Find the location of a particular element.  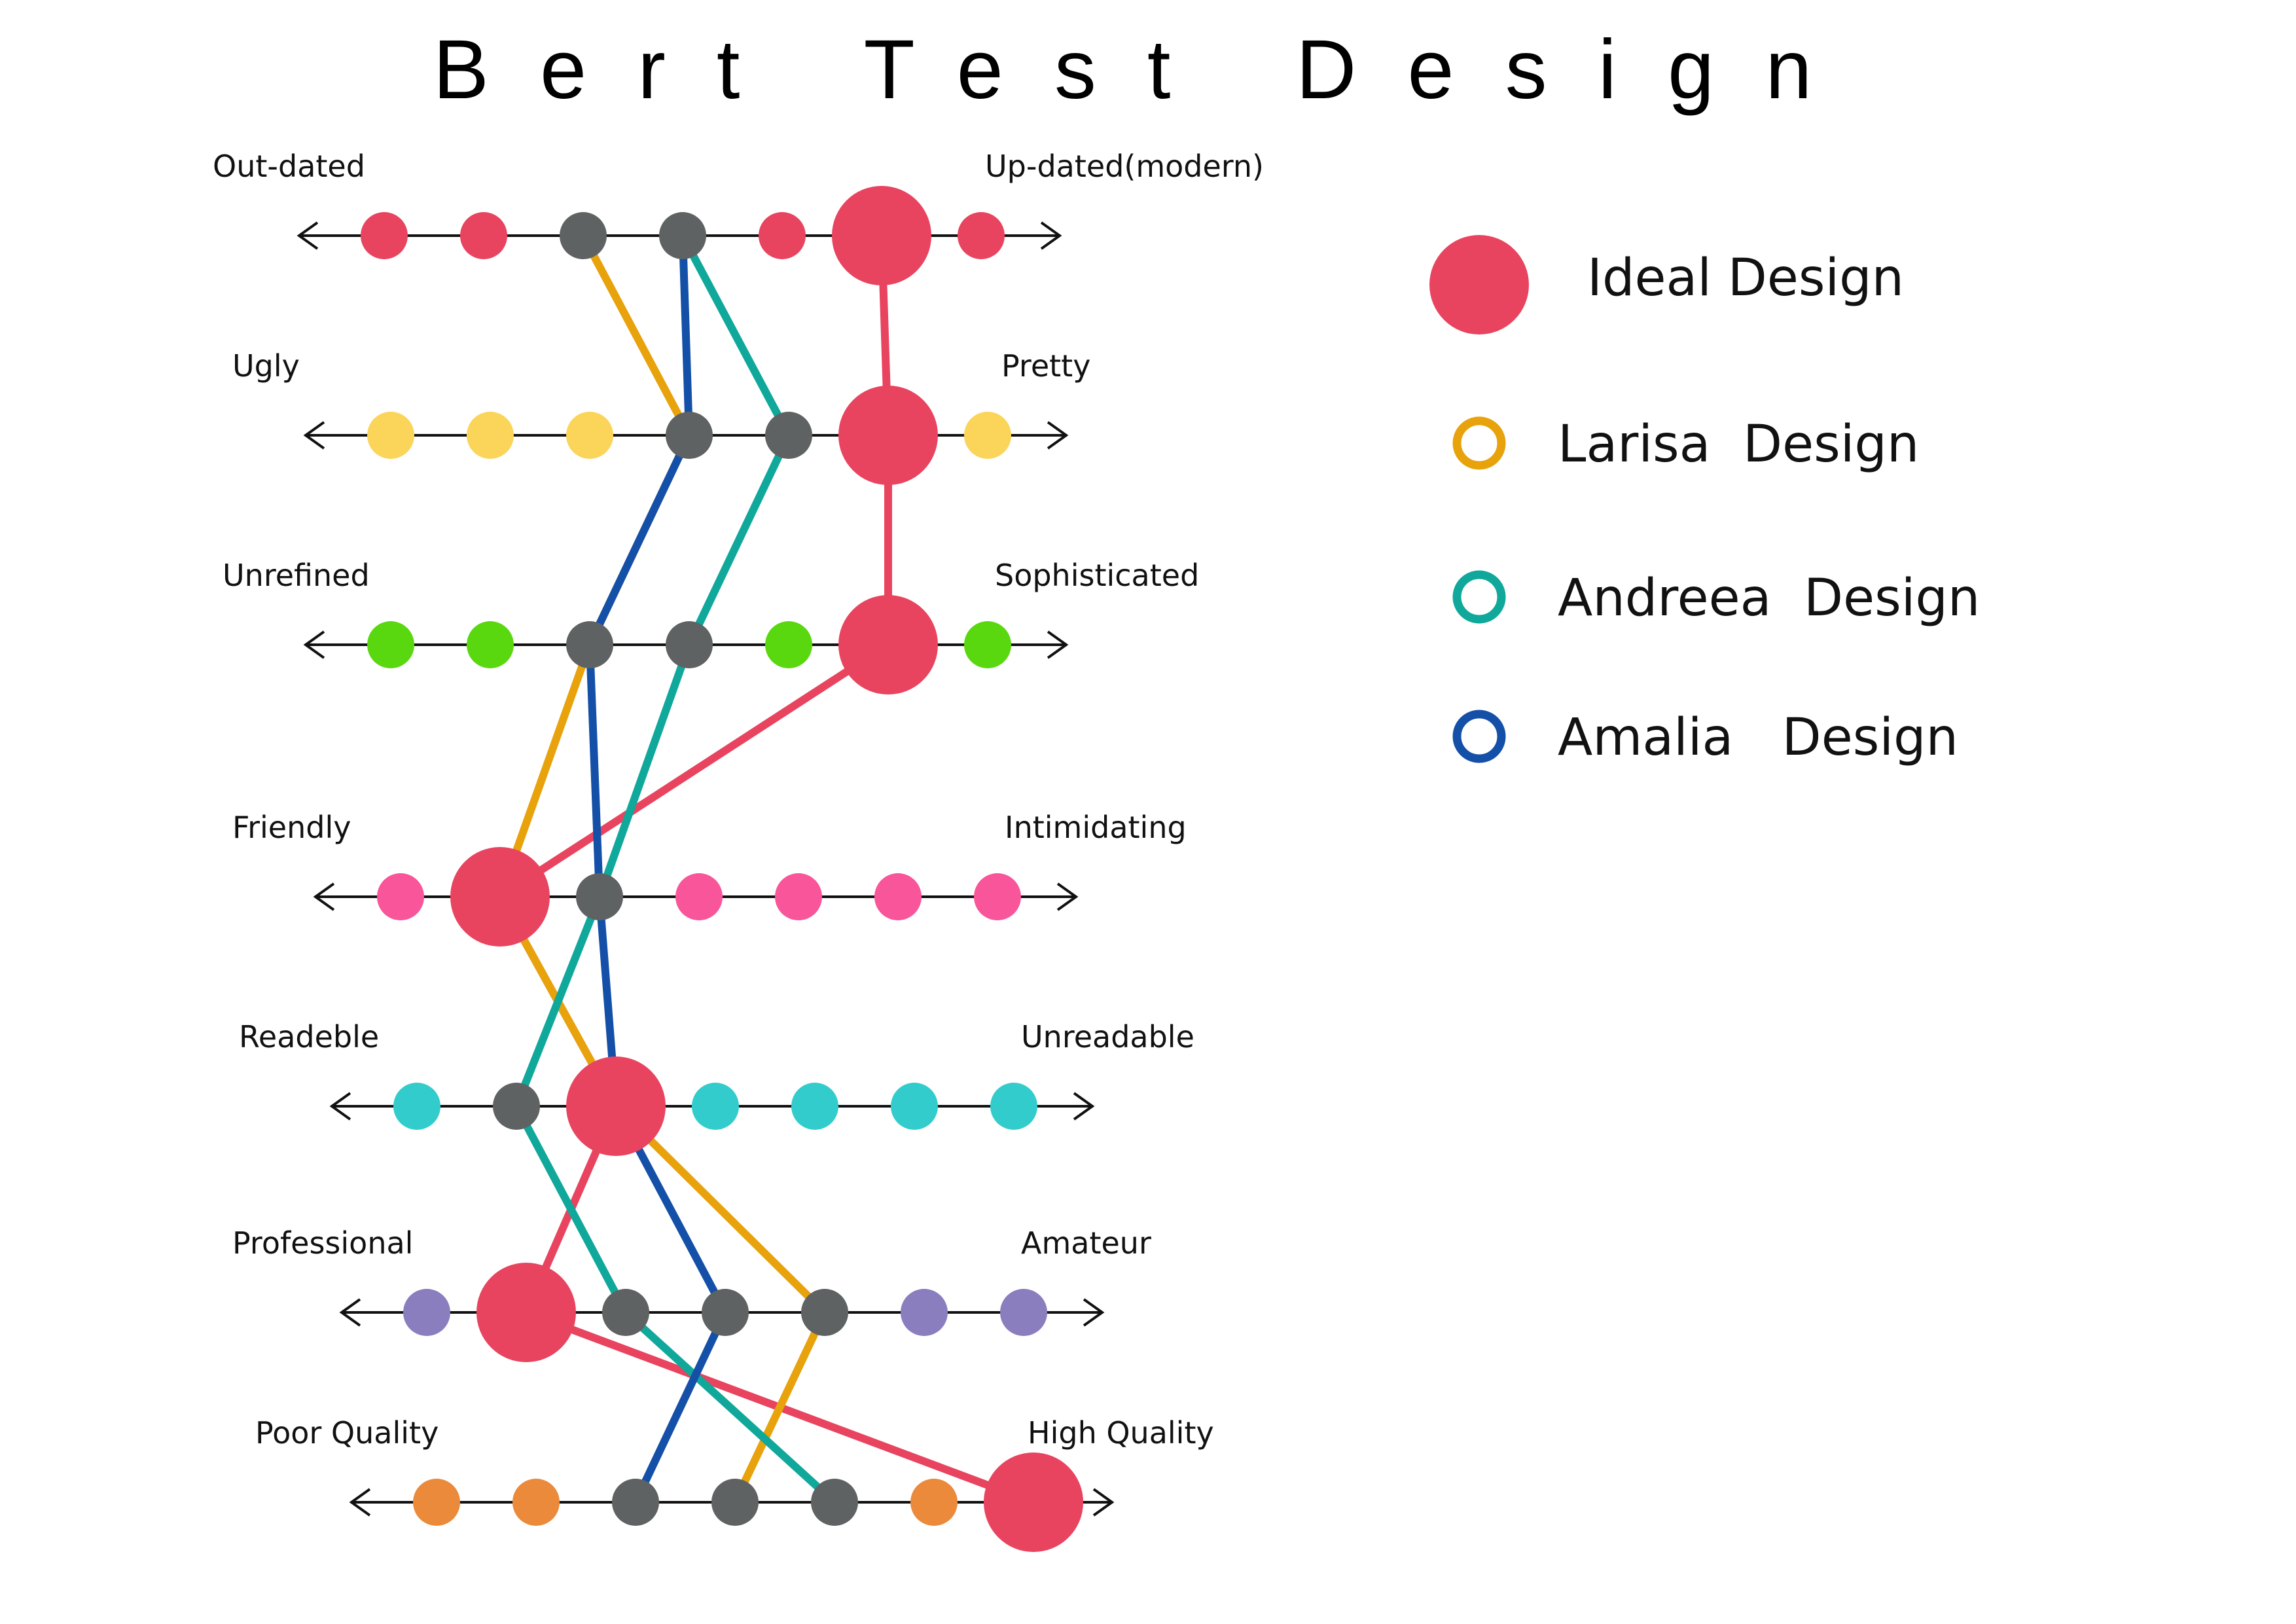

legend-marker-ideal is located at coordinates (1479, 284).